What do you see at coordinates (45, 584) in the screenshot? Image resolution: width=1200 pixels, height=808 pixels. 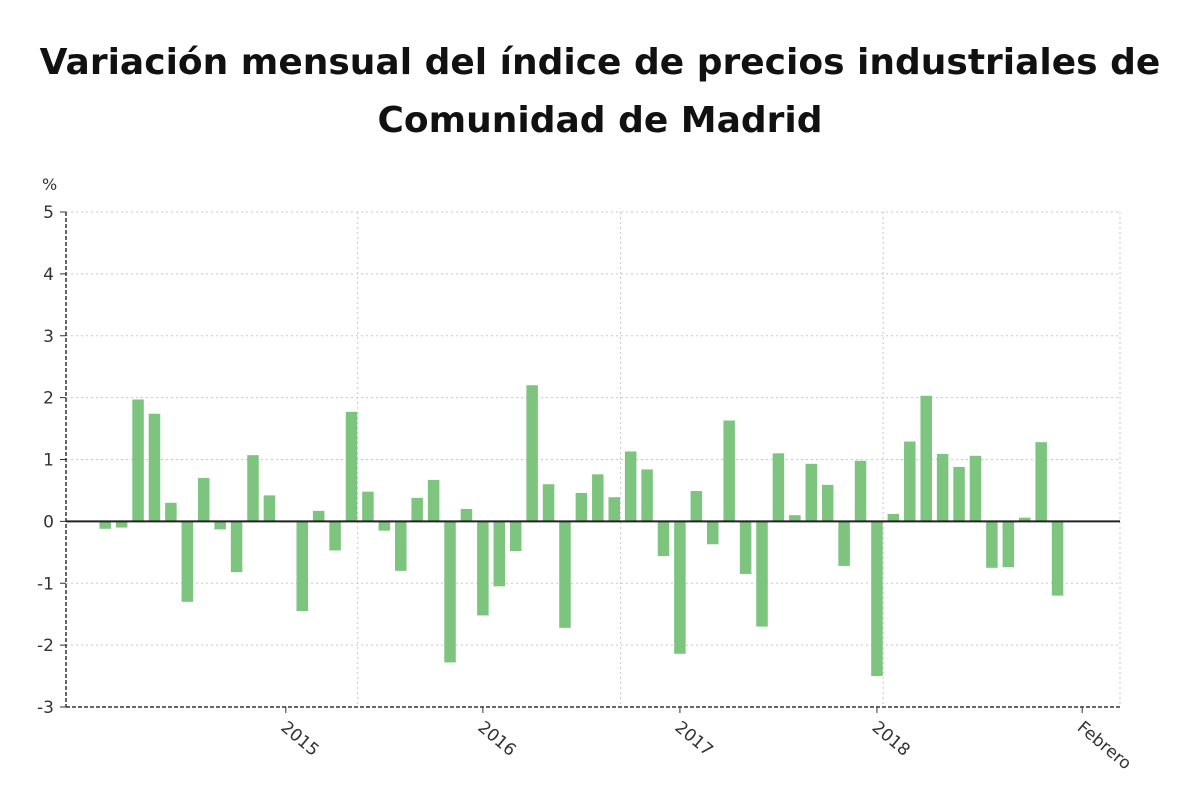 I see `y-tick-label: -1` at bounding box center [45, 584].